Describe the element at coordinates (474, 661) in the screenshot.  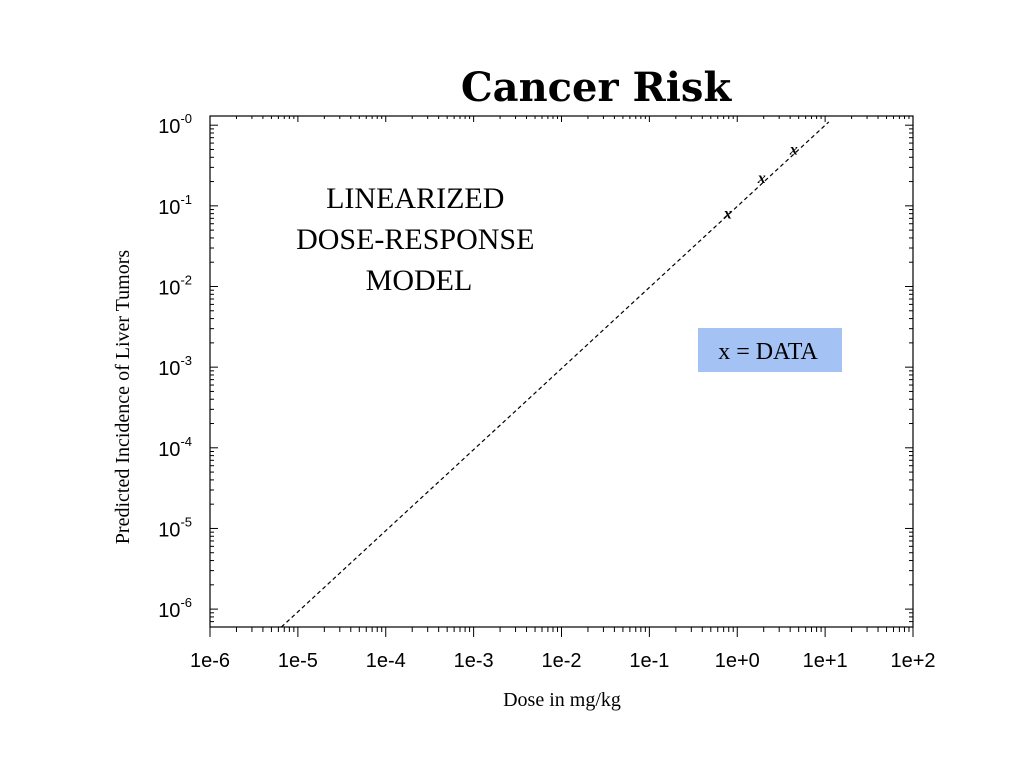
I see `x-tick-label: 1e-3` at that location.